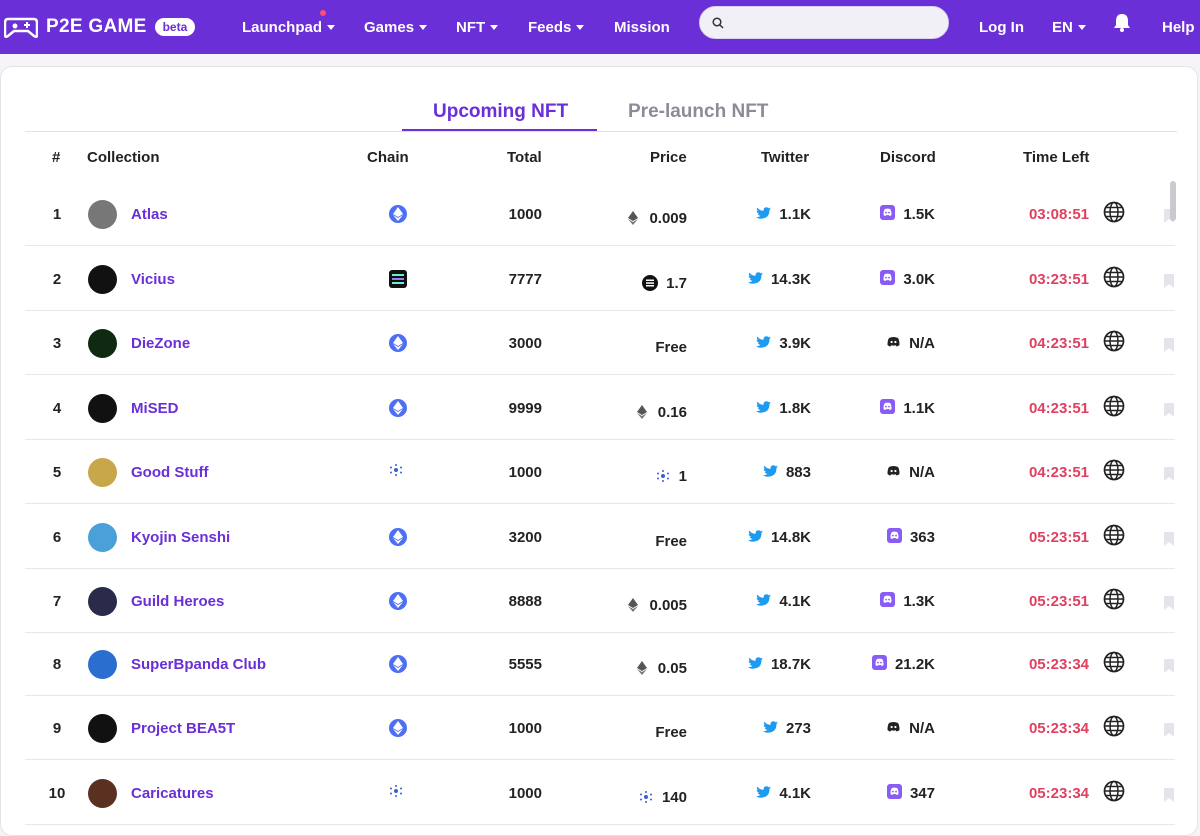 This screenshot has width=1200, height=836. What do you see at coordinates (748, 472) in the screenshot?
I see `twitter-cell: 883` at bounding box center [748, 472].